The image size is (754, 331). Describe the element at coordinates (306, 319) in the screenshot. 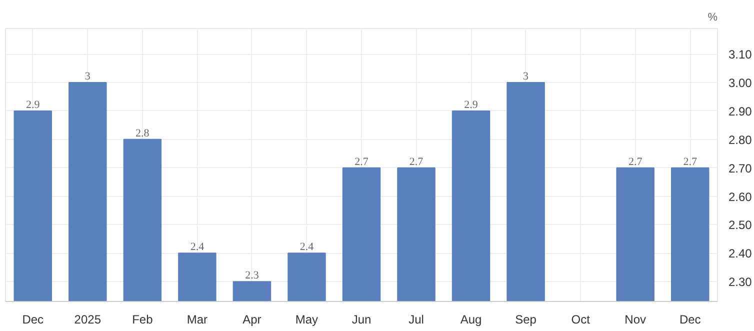

I see `x-tick-label: May` at that location.